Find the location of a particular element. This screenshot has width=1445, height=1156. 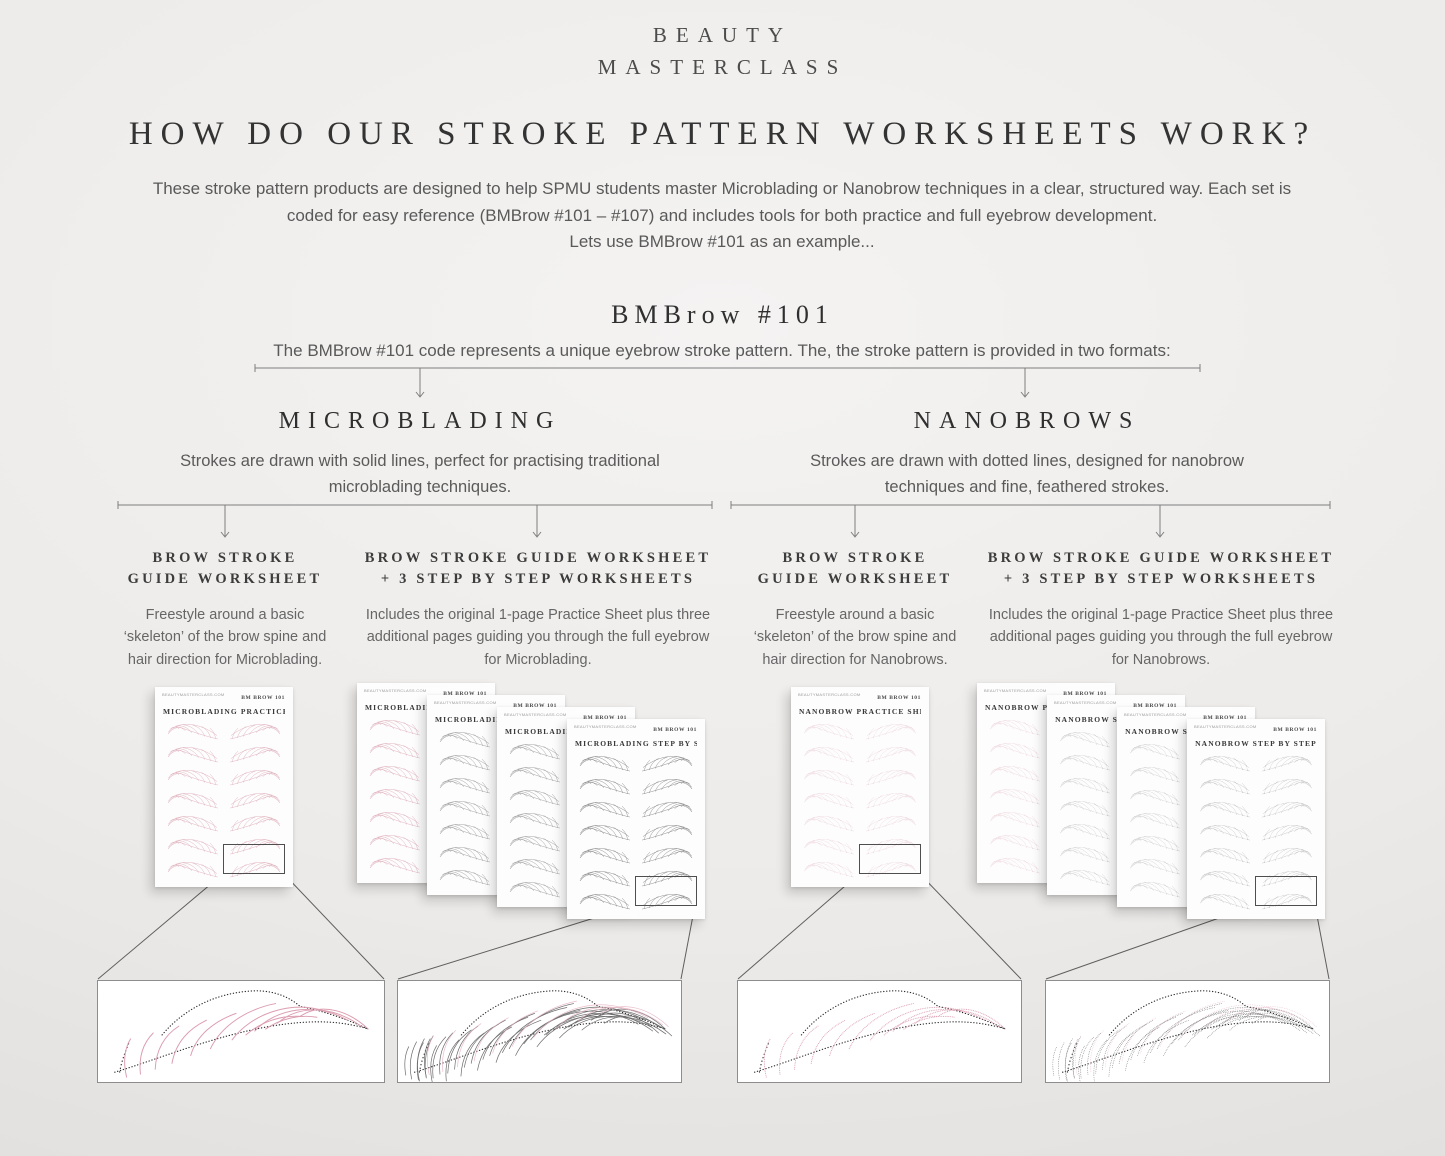

col-heading-line: GUIDE WORKSHEET is located at coordinates (225, 579).